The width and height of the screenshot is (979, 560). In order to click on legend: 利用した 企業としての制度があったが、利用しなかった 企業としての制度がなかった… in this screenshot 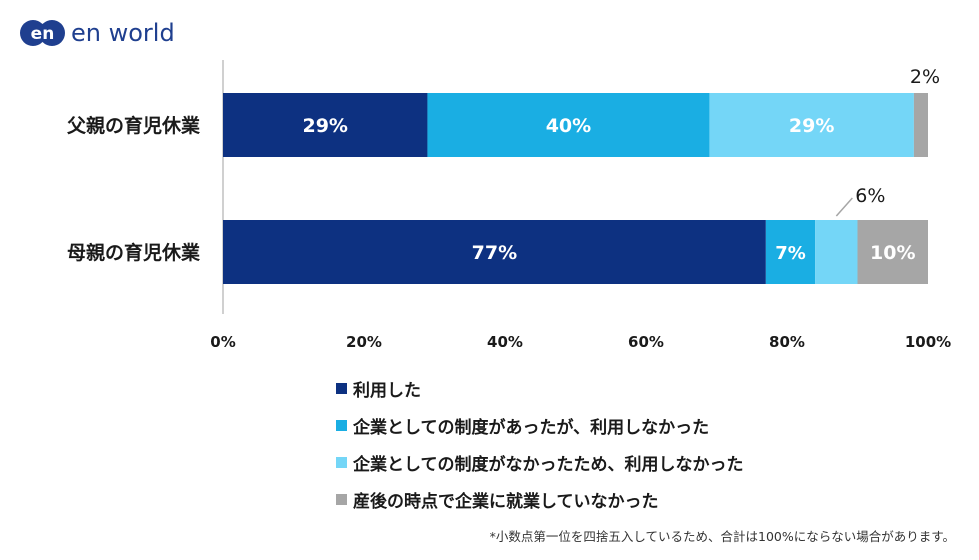, I will do `click(540, 444)`.